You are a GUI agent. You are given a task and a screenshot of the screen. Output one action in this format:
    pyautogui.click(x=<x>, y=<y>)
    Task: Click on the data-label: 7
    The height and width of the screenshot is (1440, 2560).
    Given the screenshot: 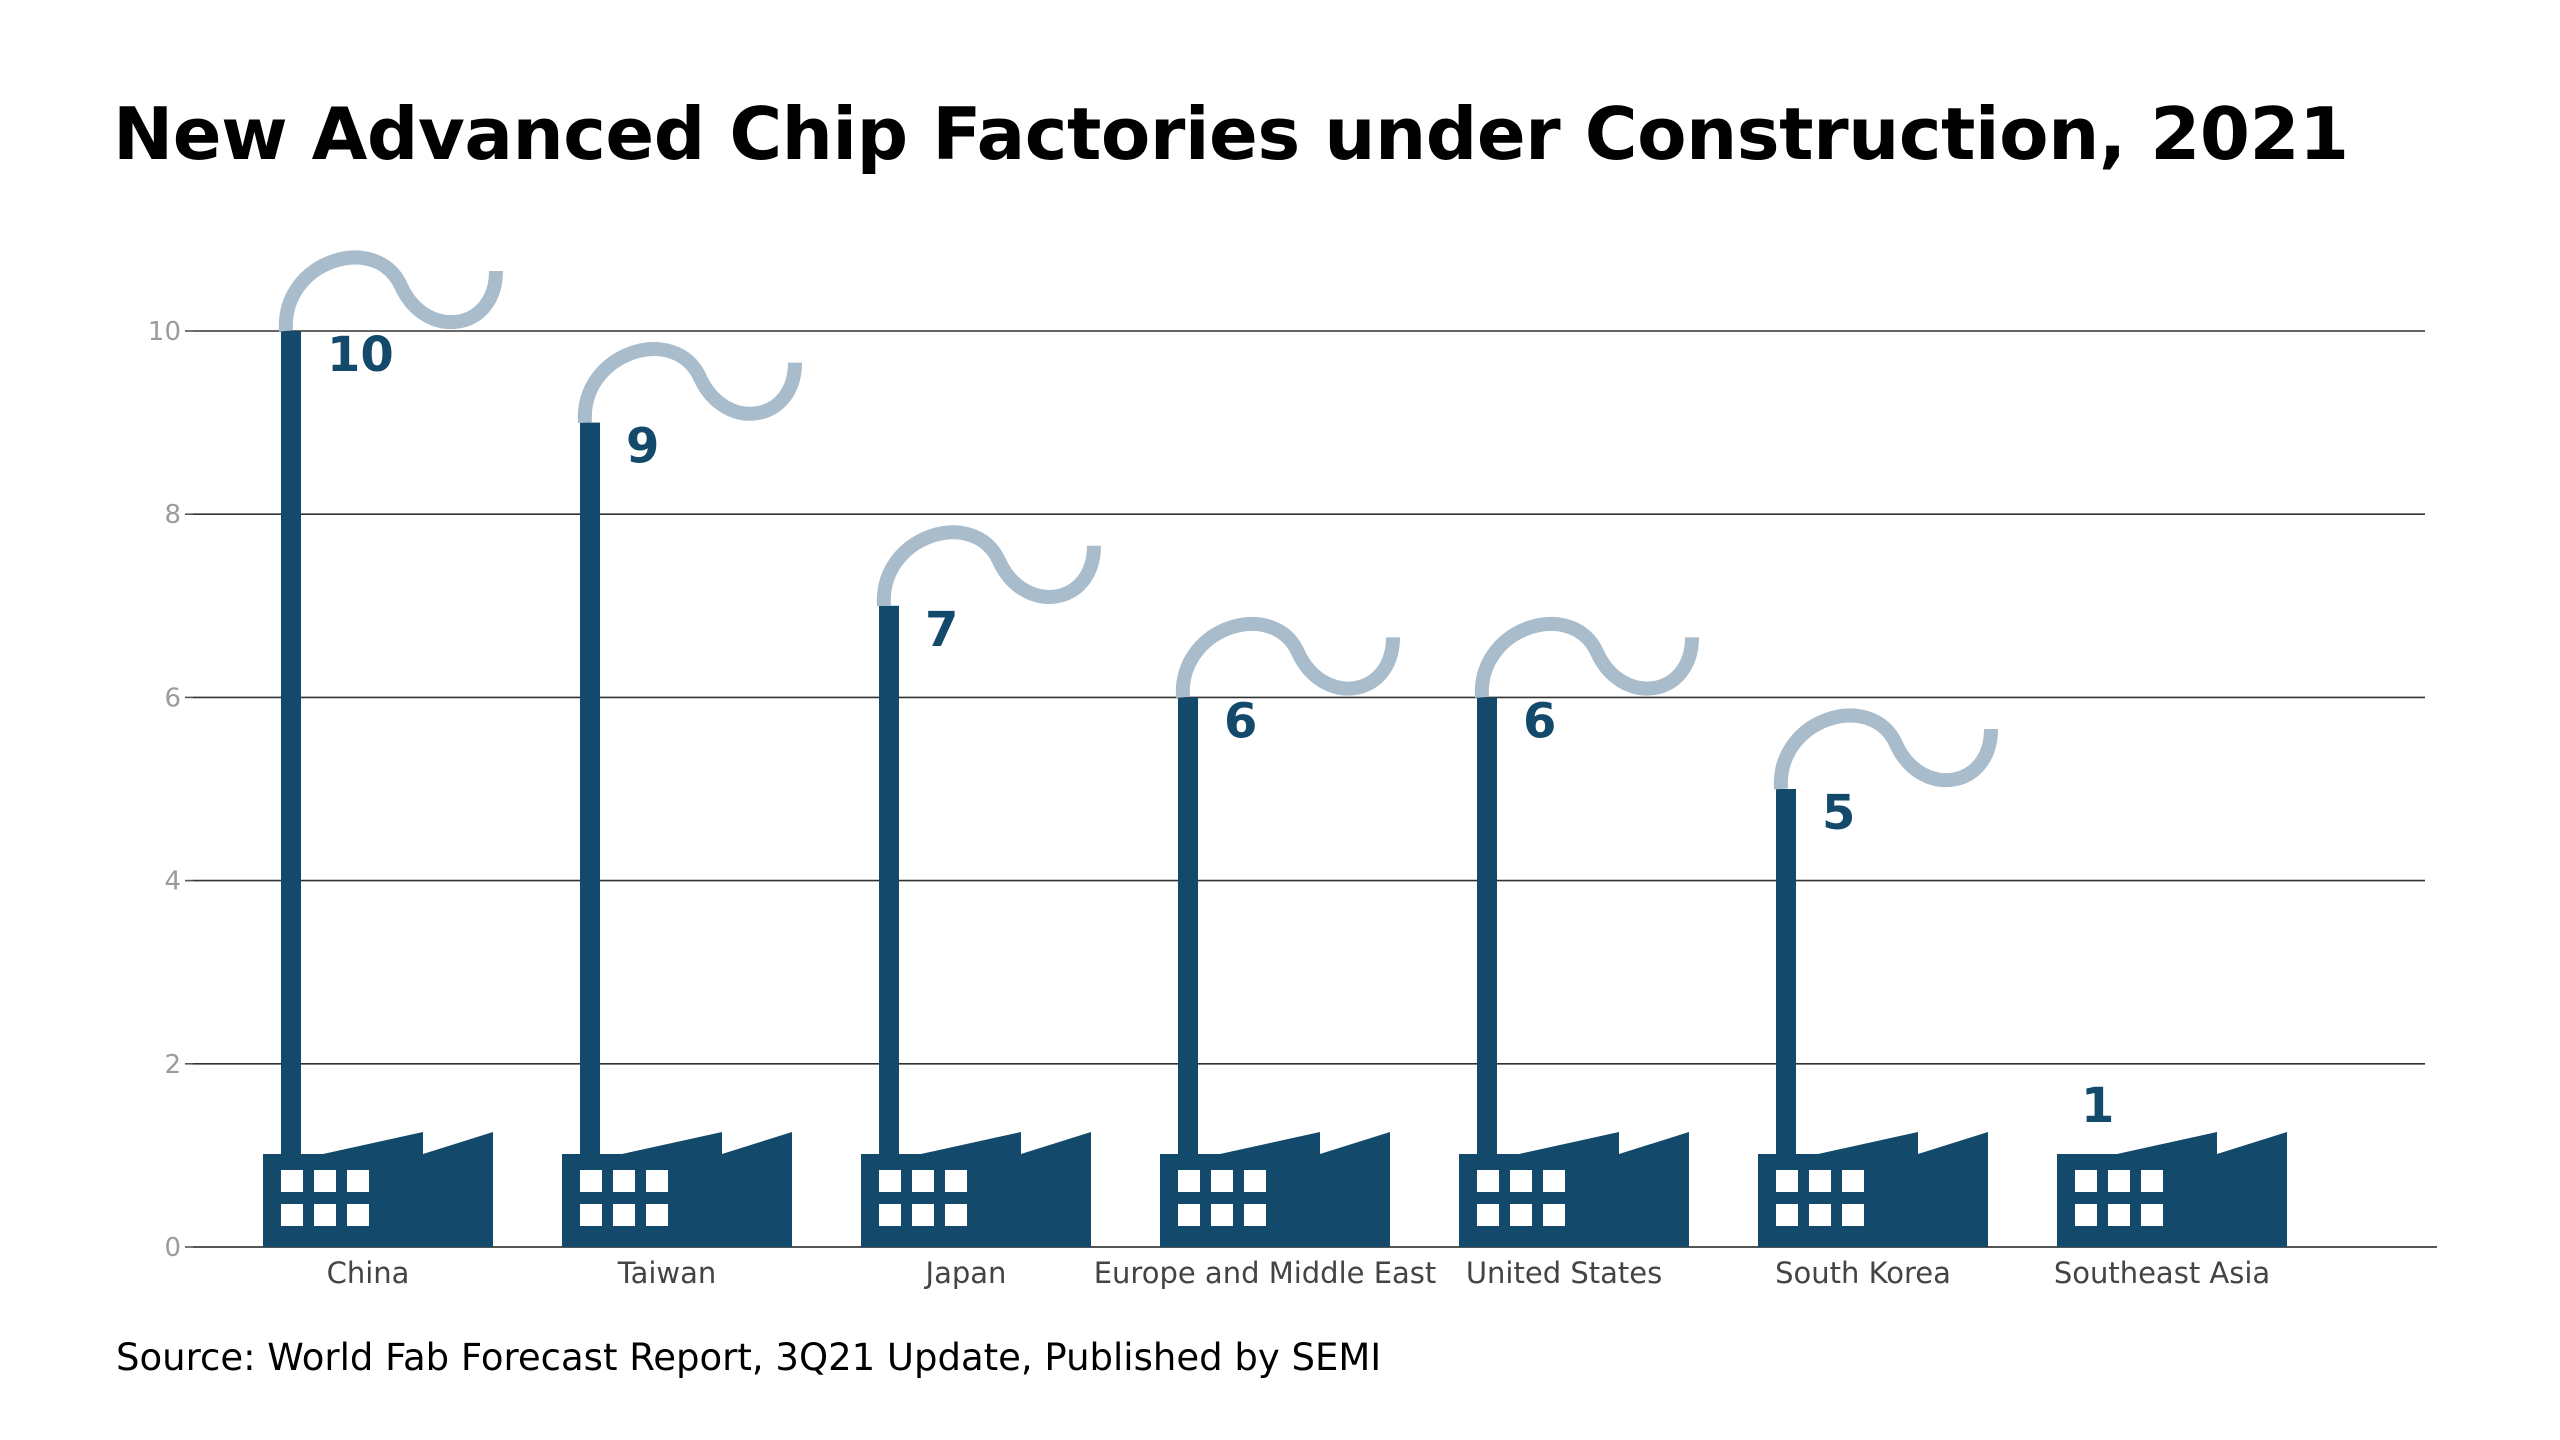 What is the action you would take?
    pyautogui.click(x=941, y=630)
    